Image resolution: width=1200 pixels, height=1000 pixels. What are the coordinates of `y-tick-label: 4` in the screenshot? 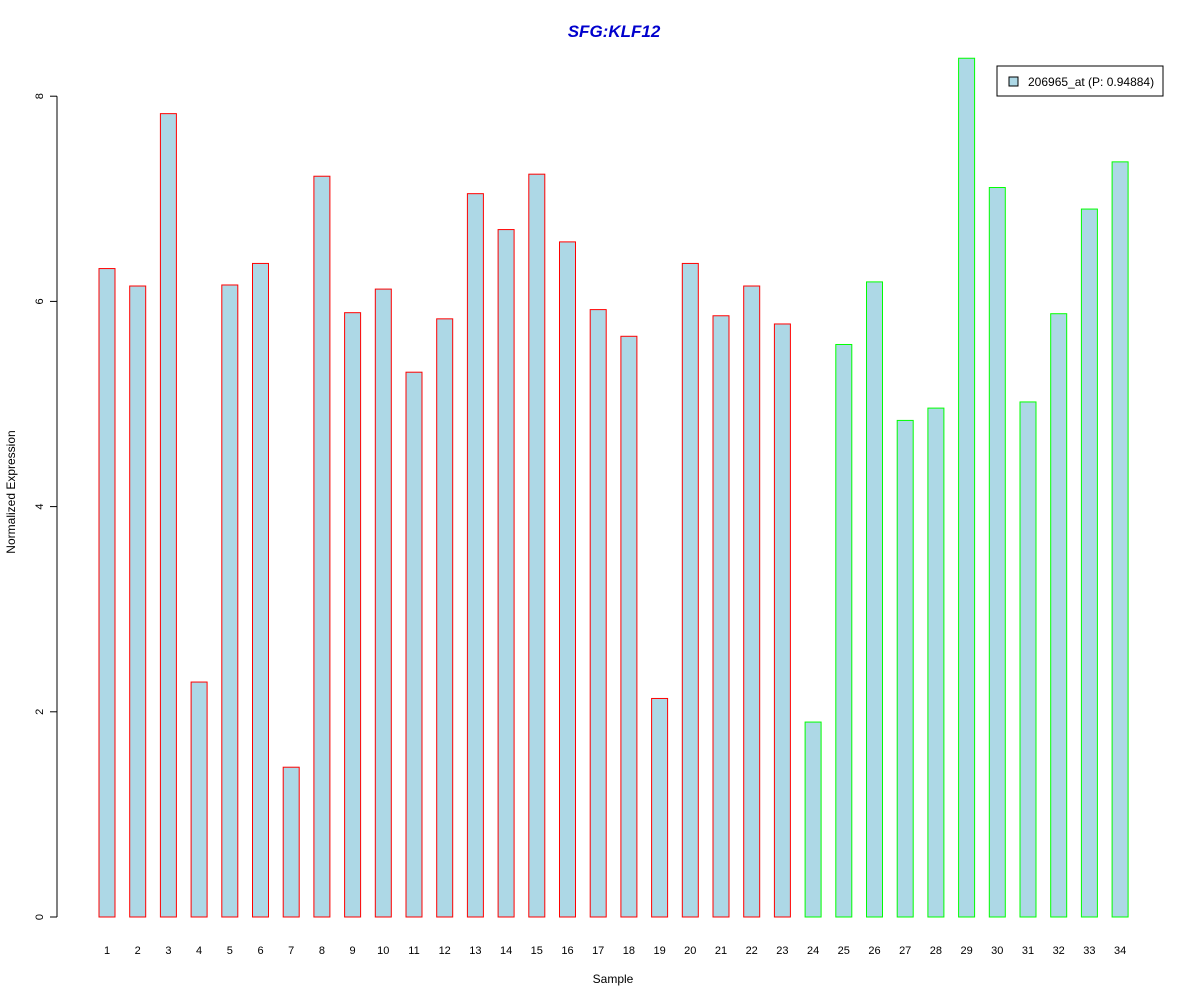 It's located at (40, 507).